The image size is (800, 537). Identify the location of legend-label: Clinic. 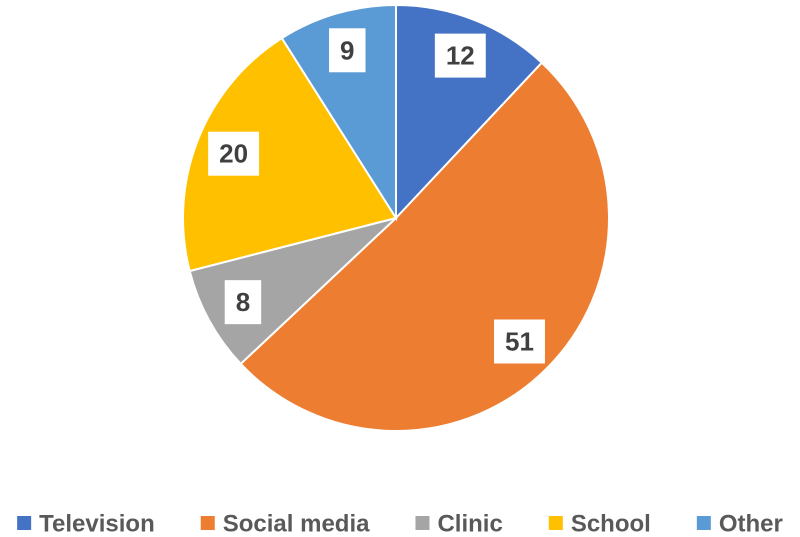
(469, 524).